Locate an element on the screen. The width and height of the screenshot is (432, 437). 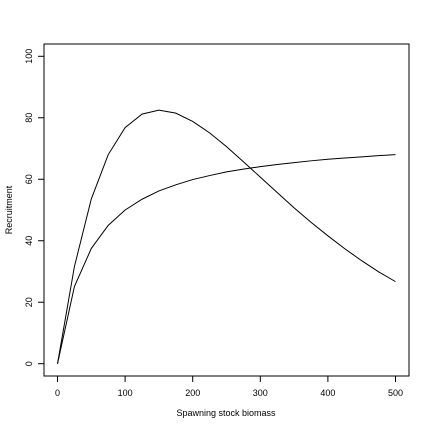
x-tick-label: 500 is located at coordinates (395, 393).